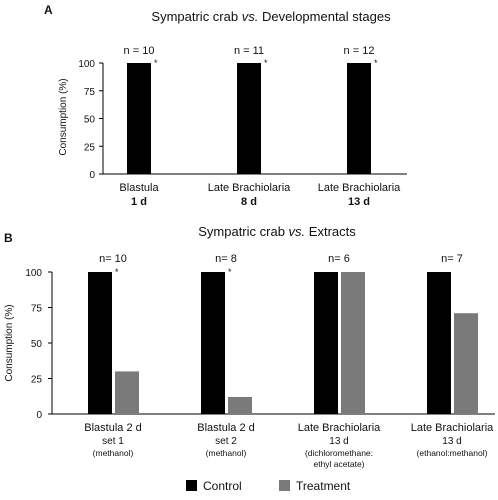 The height and width of the screenshot is (500, 498). I want to click on panel-b-y-axis-label: Consumption (%), so click(9, 342).